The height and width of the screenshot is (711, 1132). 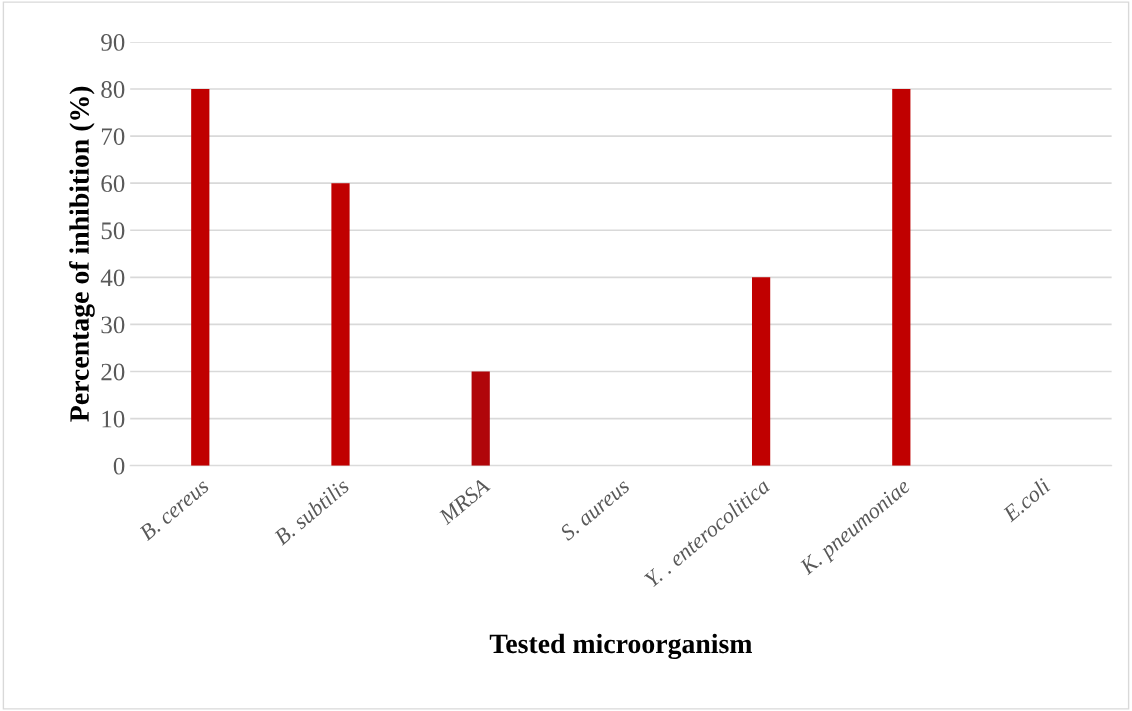 What do you see at coordinates (113, 419) in the screenshot?
I see `y-tick-label: 10` at bounding box center [113, 419].